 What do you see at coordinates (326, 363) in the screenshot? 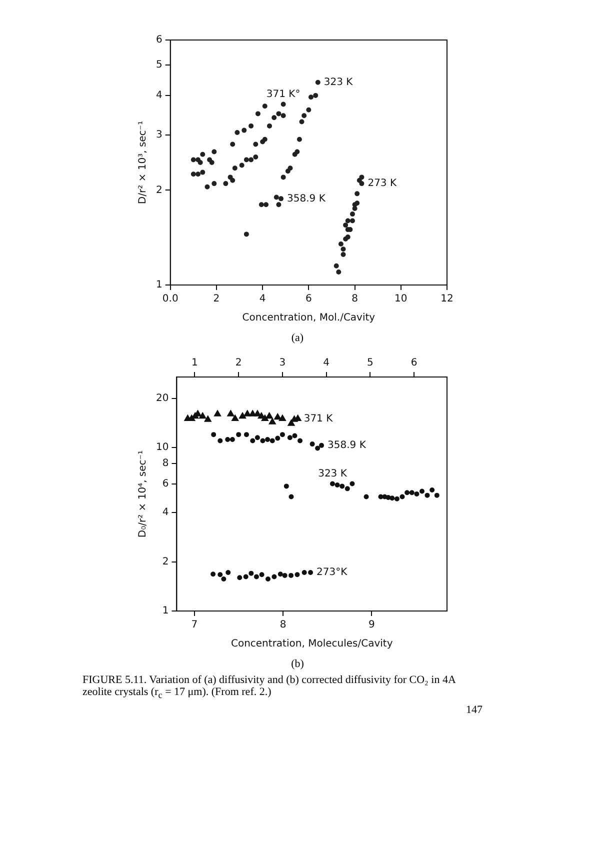
I see `x2-tick-label: 4` at bounding box center [326, 363].